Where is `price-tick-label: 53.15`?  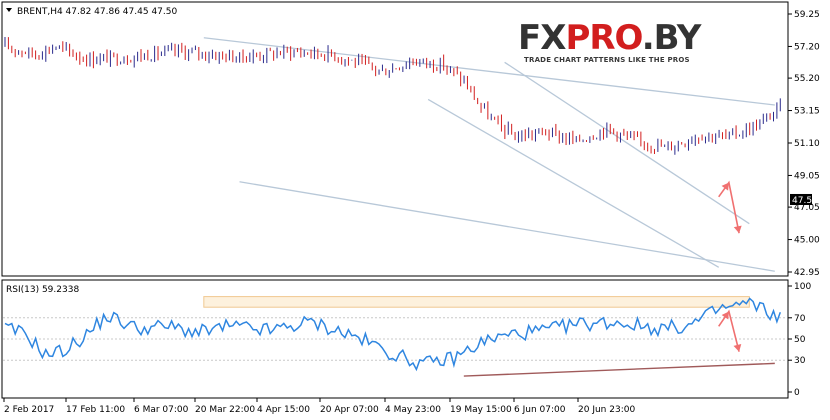 price-tick-label: 53.15 is located at coordinates (807, 112).